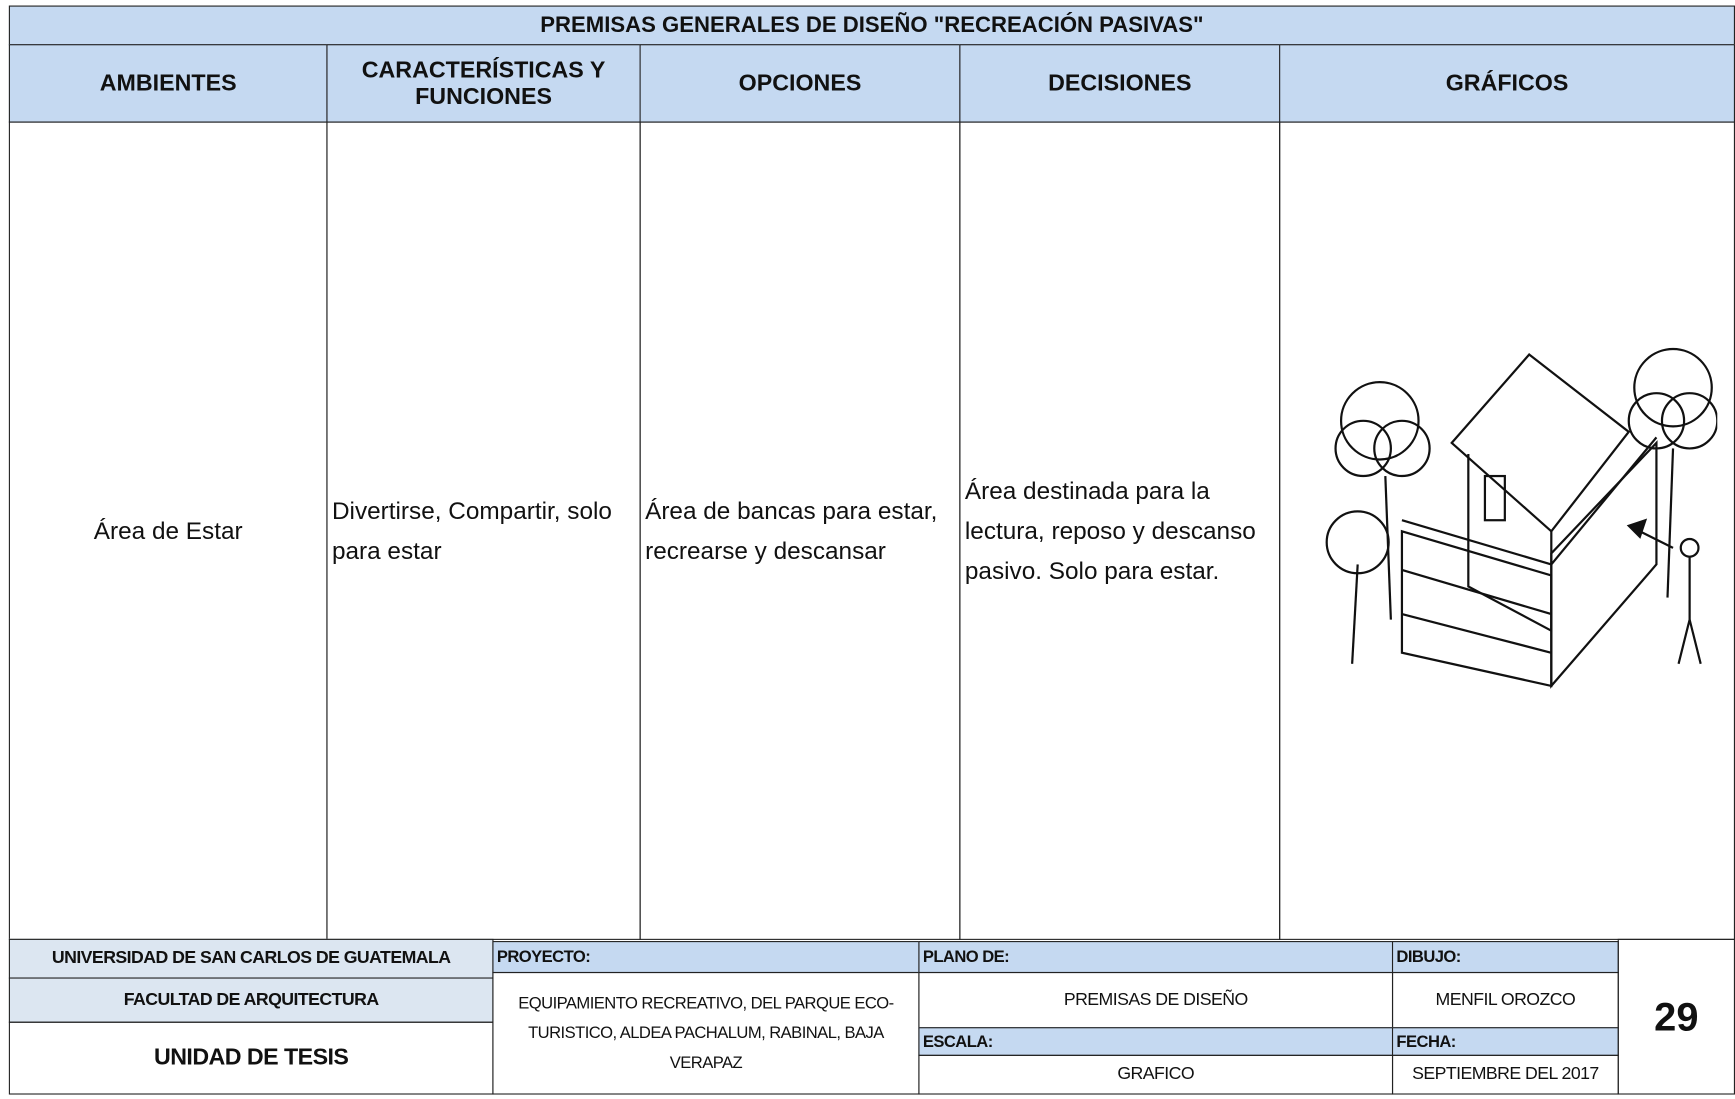 This screenshot has height=1099, width=1735. What do you see at coordinates (251, 958) in the screenshot?
I see `footer-university: UNIVERSIDAD DE SAN CARLOS DE GUATEMALA` at bounding box center [251, 958].